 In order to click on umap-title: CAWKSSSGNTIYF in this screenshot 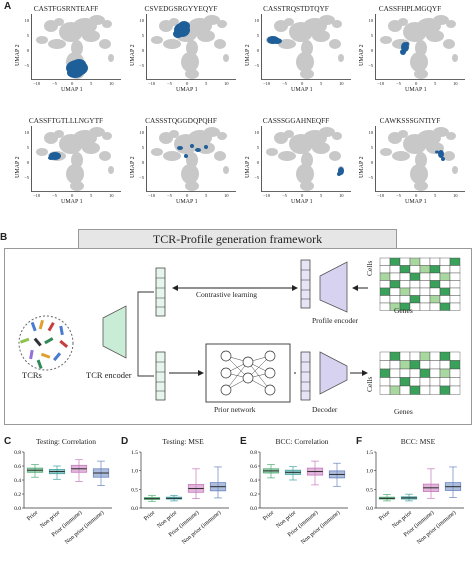, I will do `click(410, 120)`.